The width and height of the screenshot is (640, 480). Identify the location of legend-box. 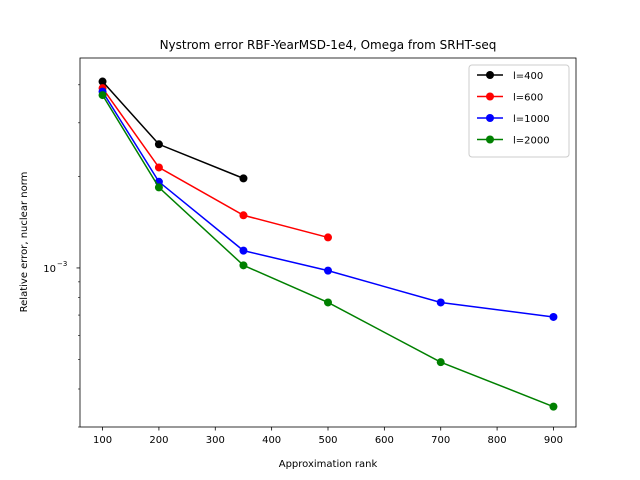
(519, 111).